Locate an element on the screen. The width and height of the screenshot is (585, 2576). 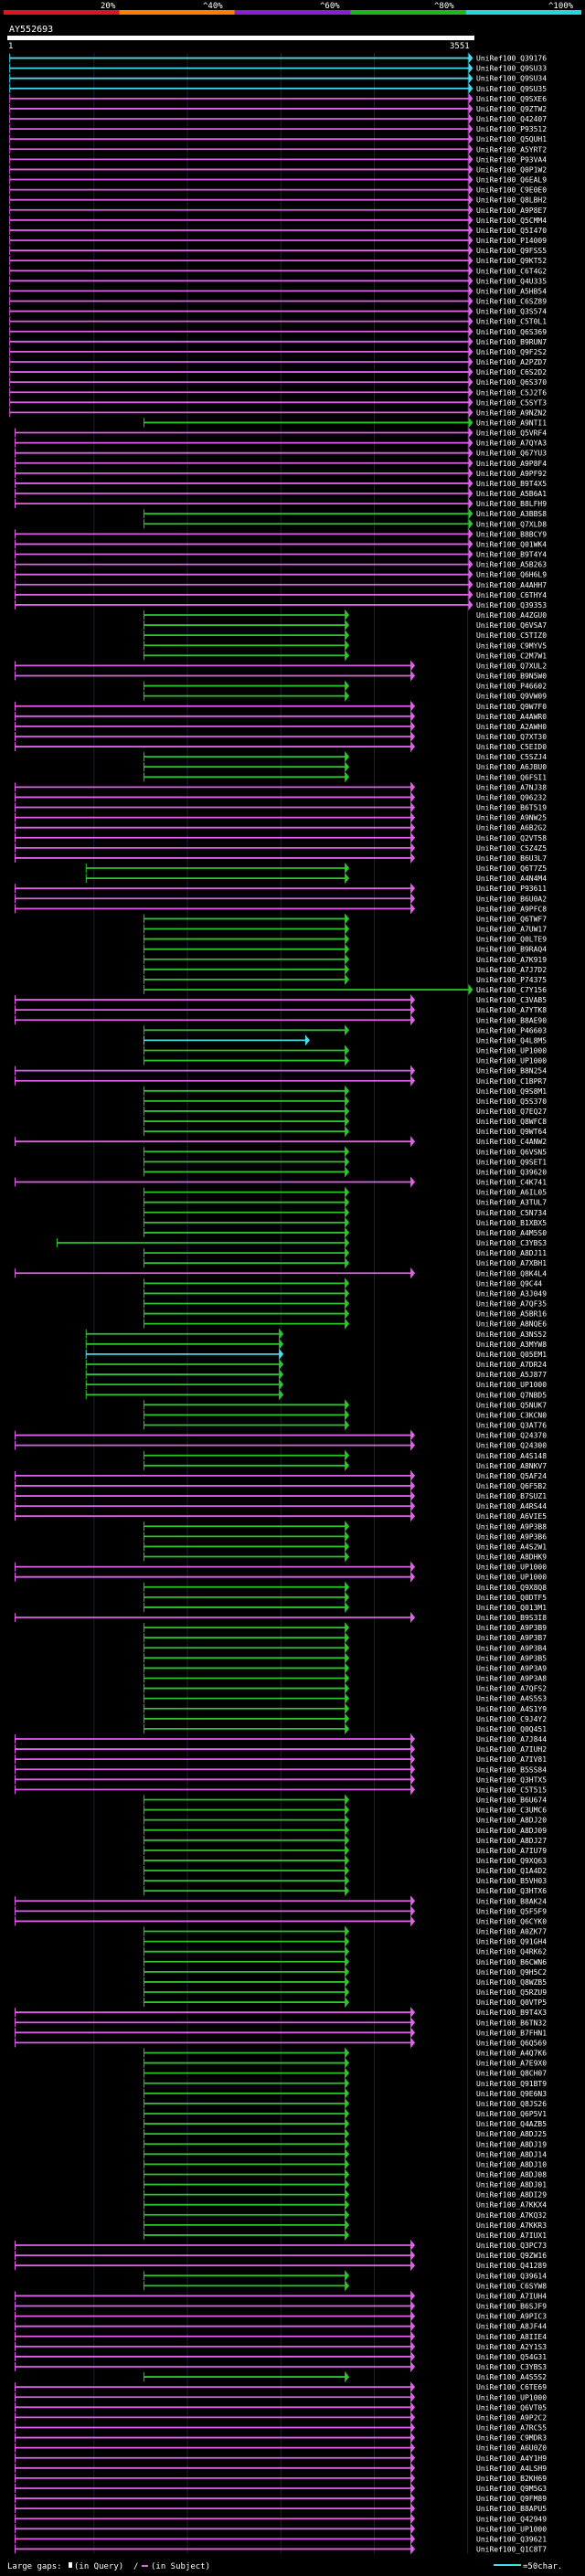
hit-id-label: UniRef100_A6VIE5 is located at coordinates (512, 1516).